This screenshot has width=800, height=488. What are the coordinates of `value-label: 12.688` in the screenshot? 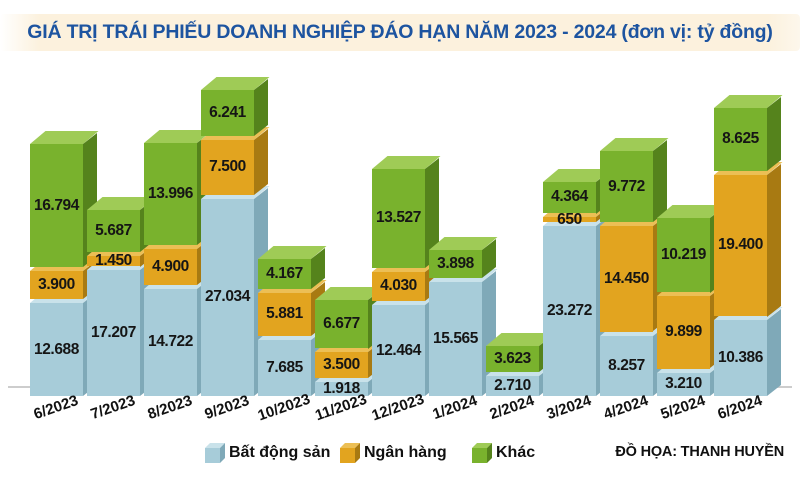 It's located at (56, 349).